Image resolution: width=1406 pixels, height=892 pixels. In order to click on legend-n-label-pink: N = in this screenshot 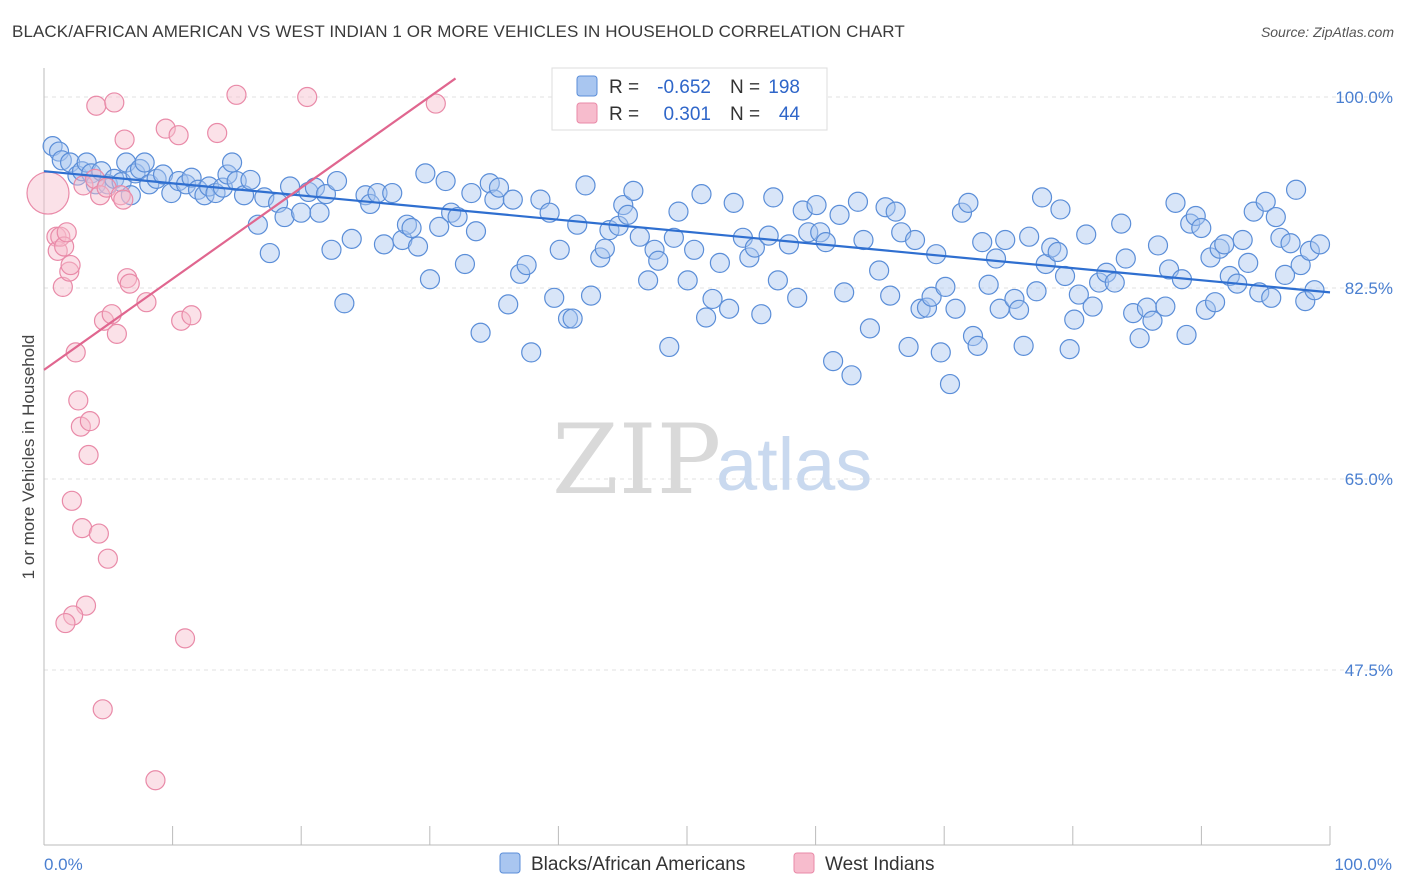, I will do `click(745, 114)`.